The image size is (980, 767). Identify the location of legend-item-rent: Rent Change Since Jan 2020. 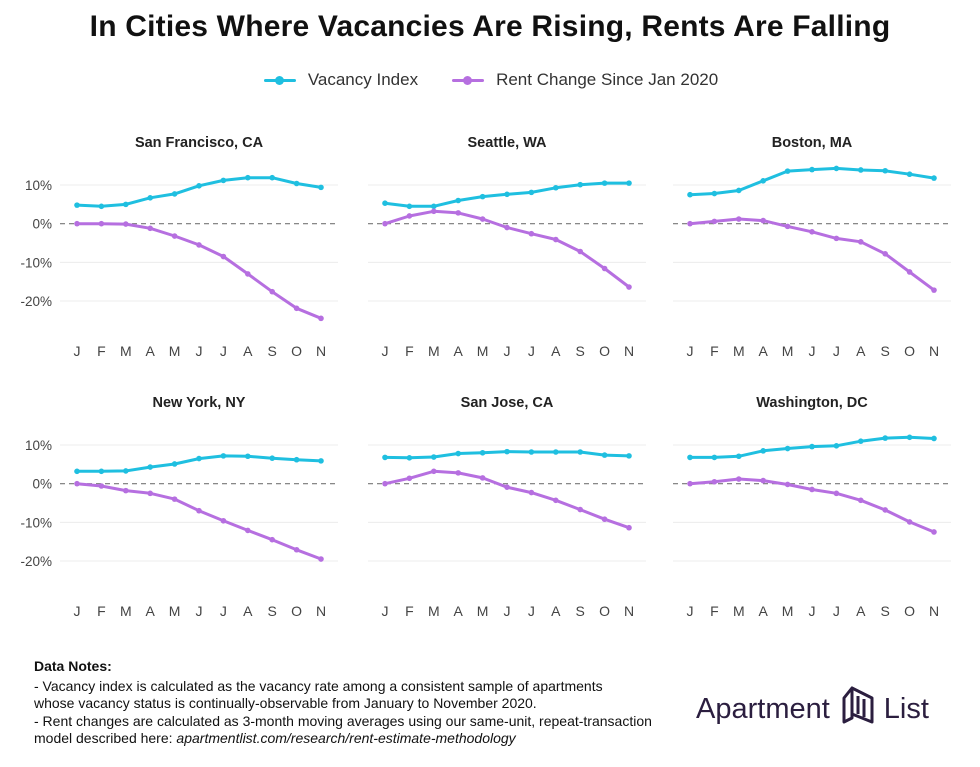
(584, 80).